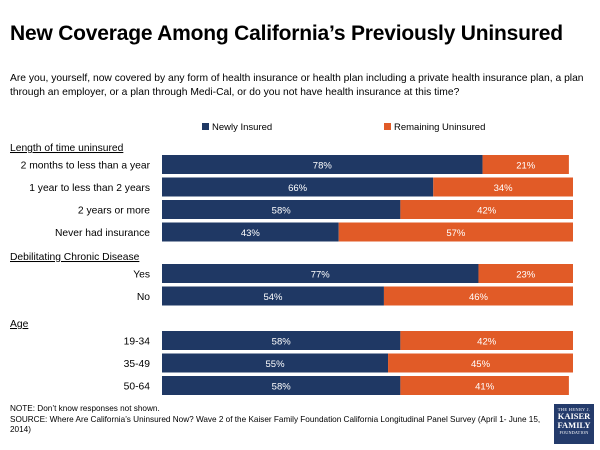 This screenshot has height=450, width=600. I want to click on group-label: Length of time uninsured, so click(67, 148).